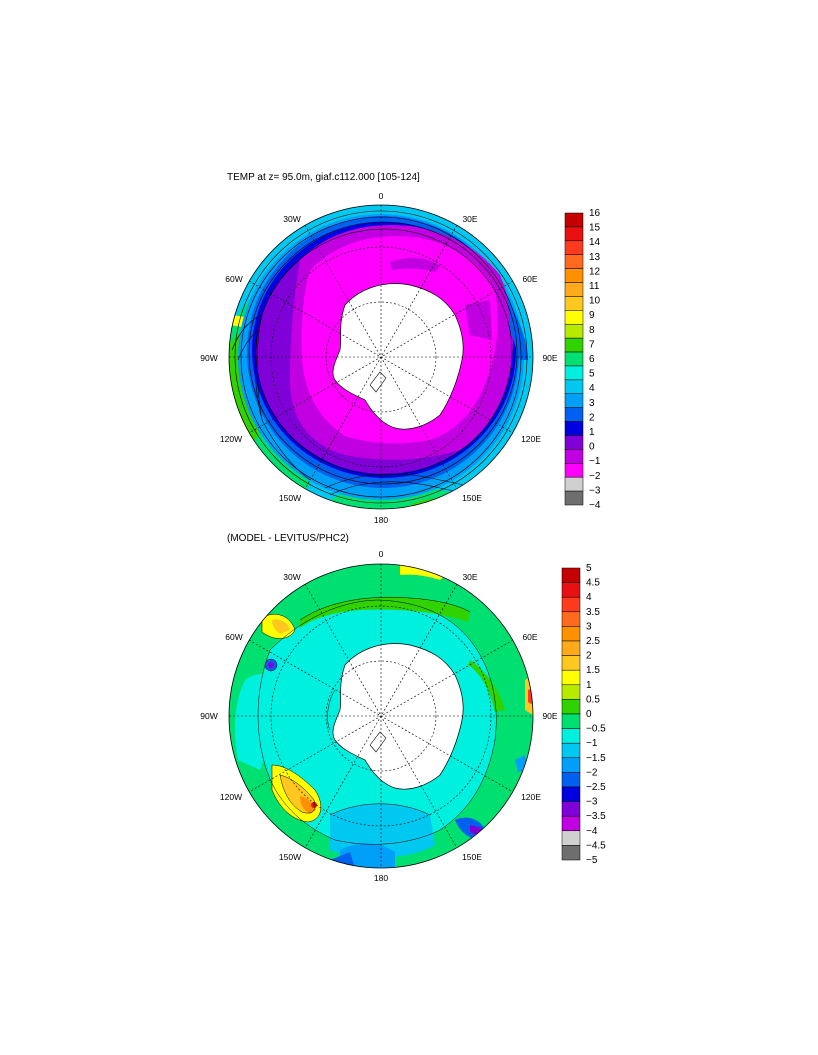 The height and width of the screenshot is (1055, 818). What do you see at coordinates (595, 271) in the screenshot?
I see `colorbar-tick-label: 12` at bounding box center [595, 271].